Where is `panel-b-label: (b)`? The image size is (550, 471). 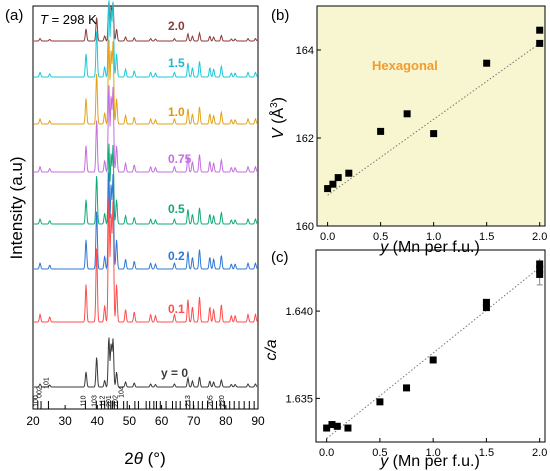
panel-b-label: (b) is located at coordinates (280, 15).